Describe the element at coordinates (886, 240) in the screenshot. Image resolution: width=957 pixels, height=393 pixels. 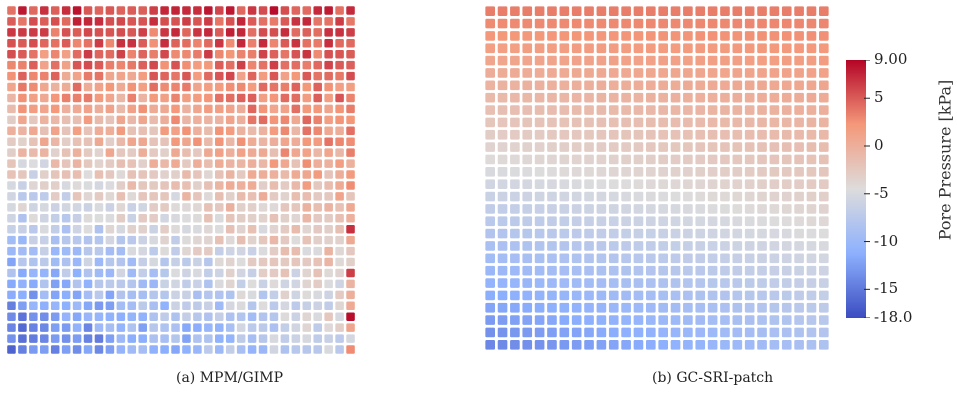
I see `colorbar-tick-label: -10` at that location.